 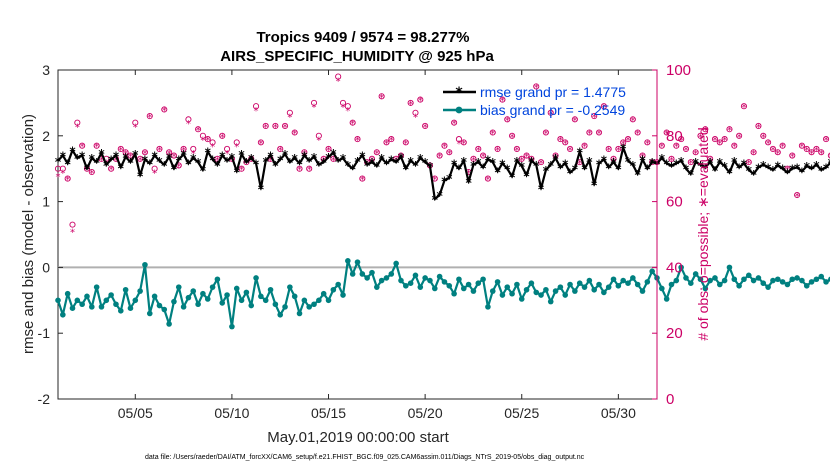 I want to click on y-tick-label: 3, so click(x=46, y=70).